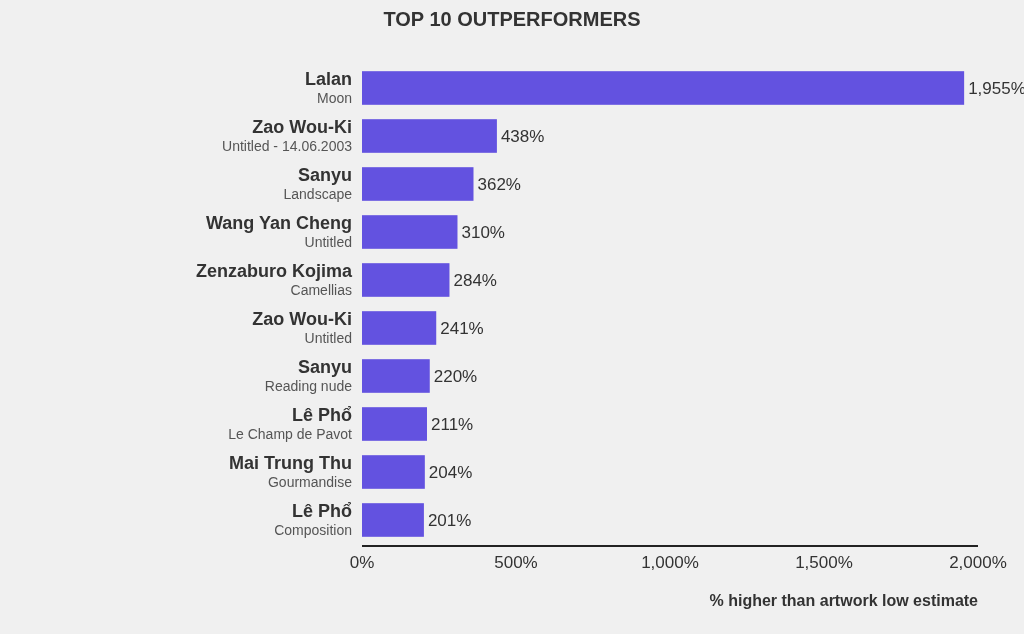 The height and width of the screenshot is (634, 1024). What do you see at coordinates (302, 327) in the screenshot?
I see `y-tick-label: Zao Wou-Ki Untitled` at bounding box center [302, 327].